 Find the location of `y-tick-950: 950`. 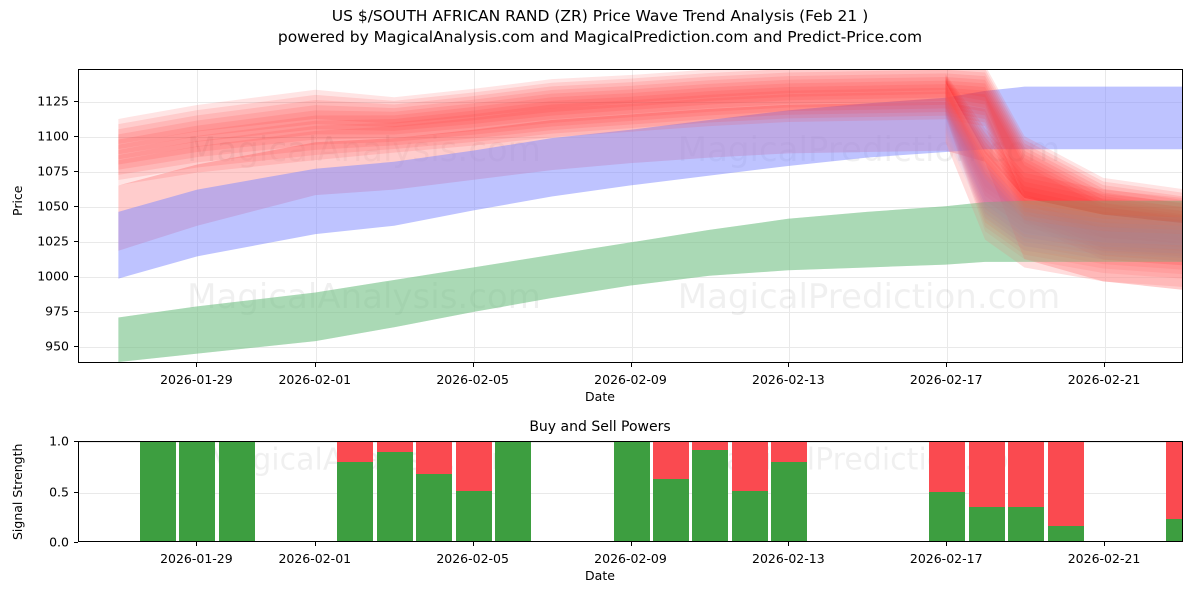

y-tick-950: 950 is located at coordinates (57, 346).